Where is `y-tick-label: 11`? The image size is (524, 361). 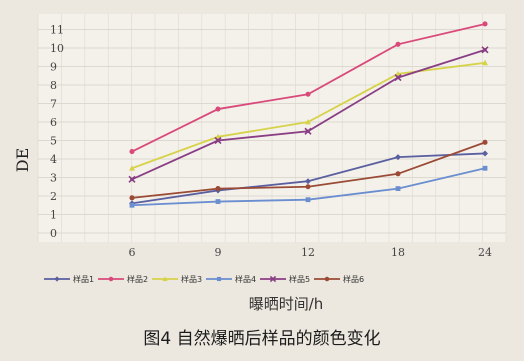 y-tick-label: 11 is located at coordinates (57, 30).